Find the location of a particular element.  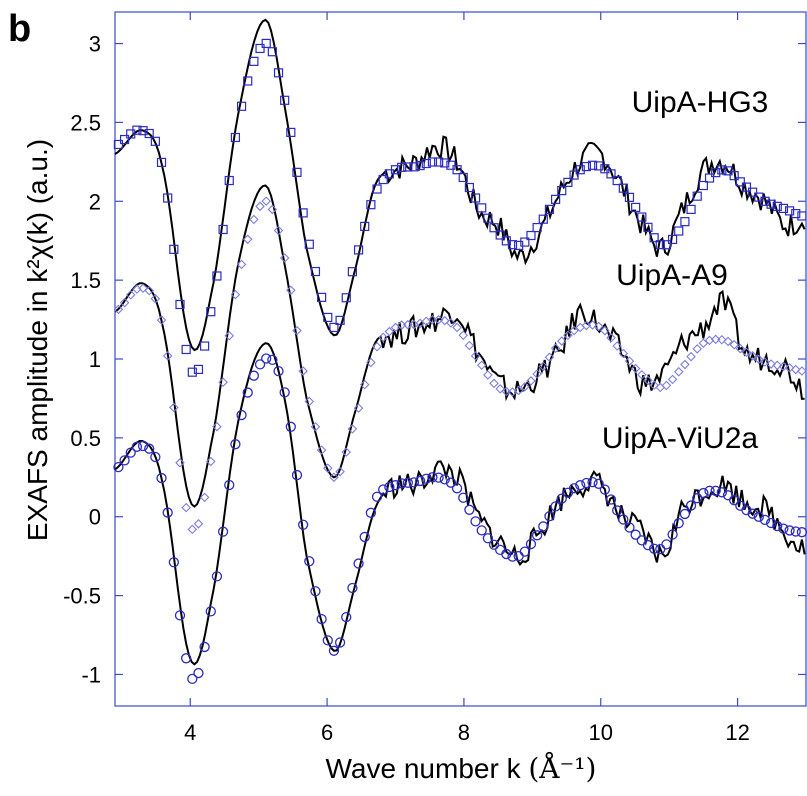

x-tick-label: 10 is located at coordinates (601, 732).